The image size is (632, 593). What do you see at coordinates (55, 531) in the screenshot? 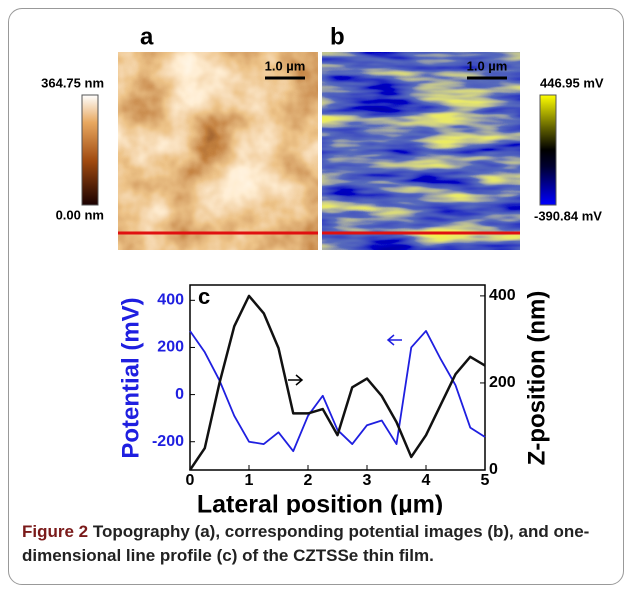
I see `caption-label: Figure 2` at bounding box center [55, 531].